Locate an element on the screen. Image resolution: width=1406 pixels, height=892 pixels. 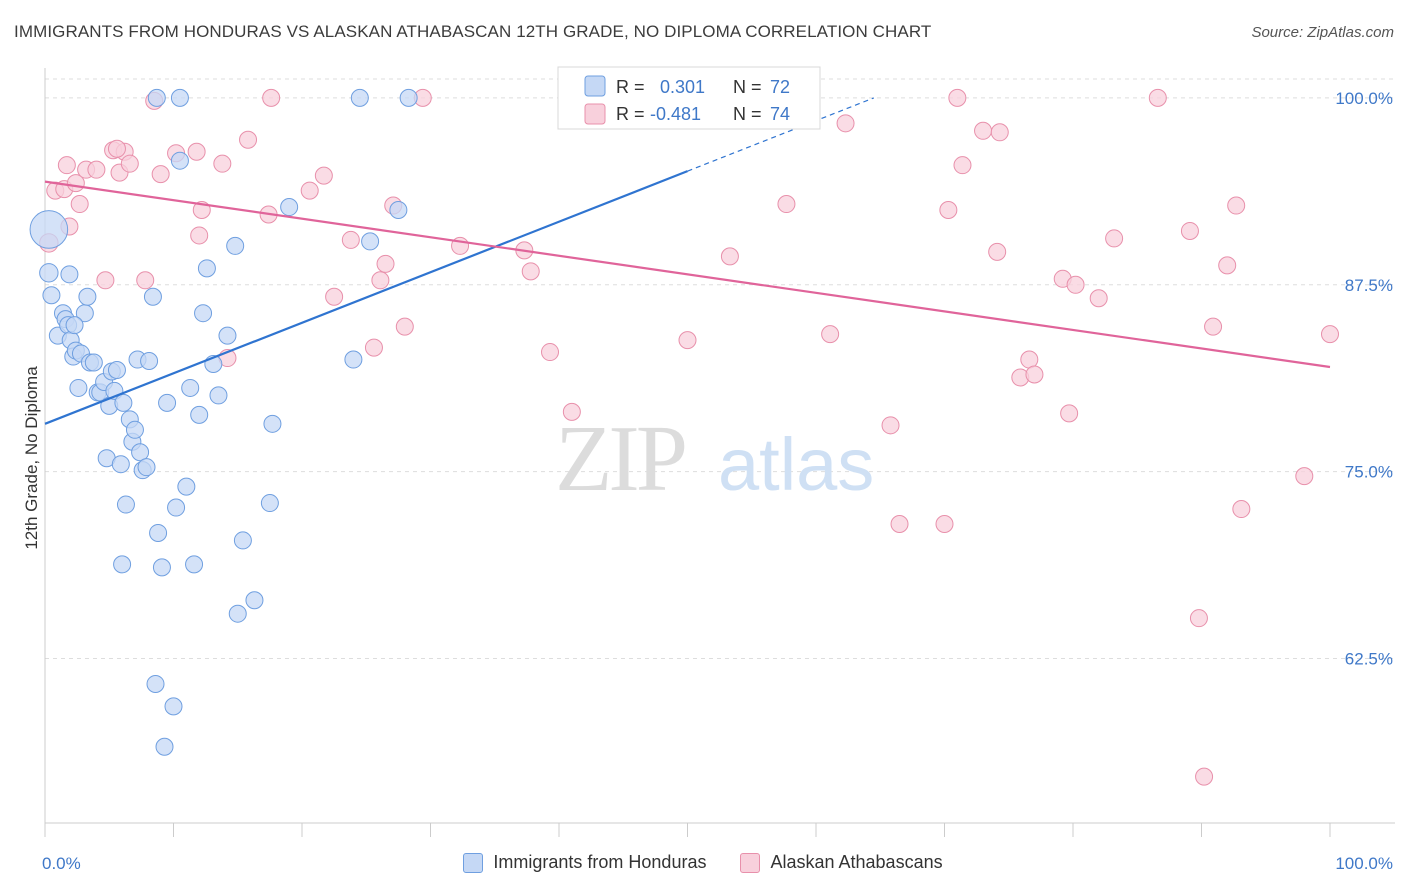
y-axis-label: 12th Grade, No Diploma is located at coordinates (31, 458).